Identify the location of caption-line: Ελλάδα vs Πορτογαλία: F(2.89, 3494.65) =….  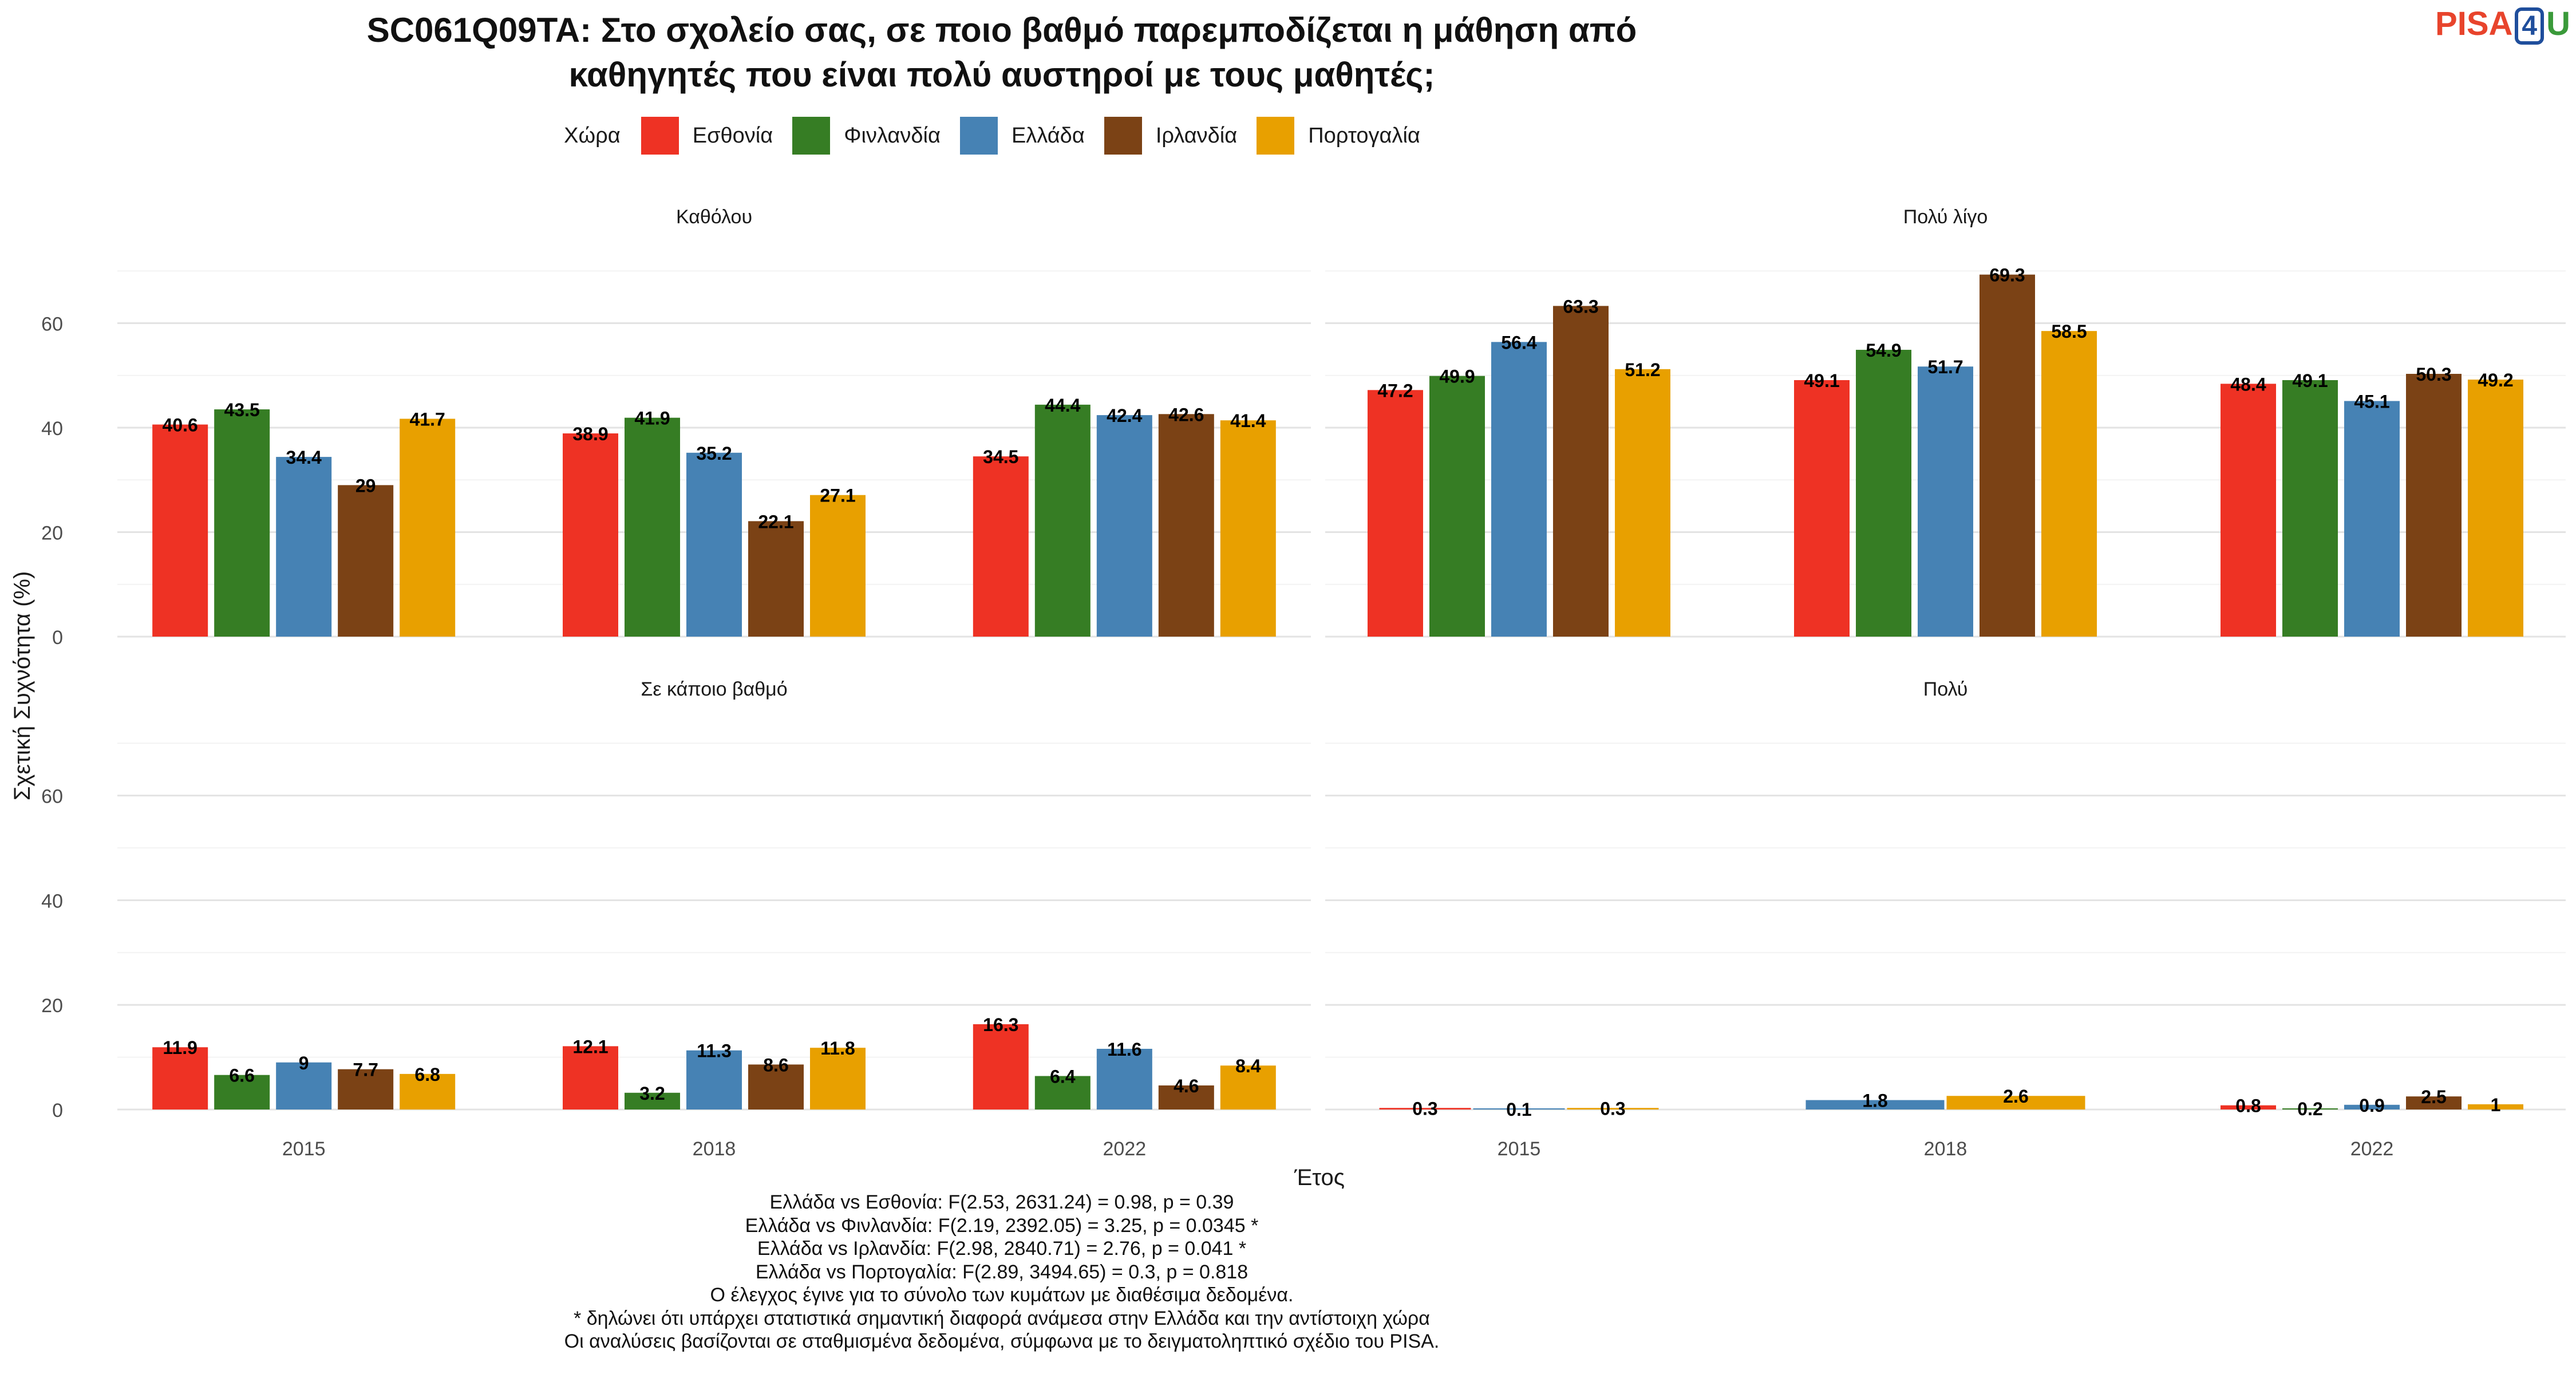
(1002, 1272).